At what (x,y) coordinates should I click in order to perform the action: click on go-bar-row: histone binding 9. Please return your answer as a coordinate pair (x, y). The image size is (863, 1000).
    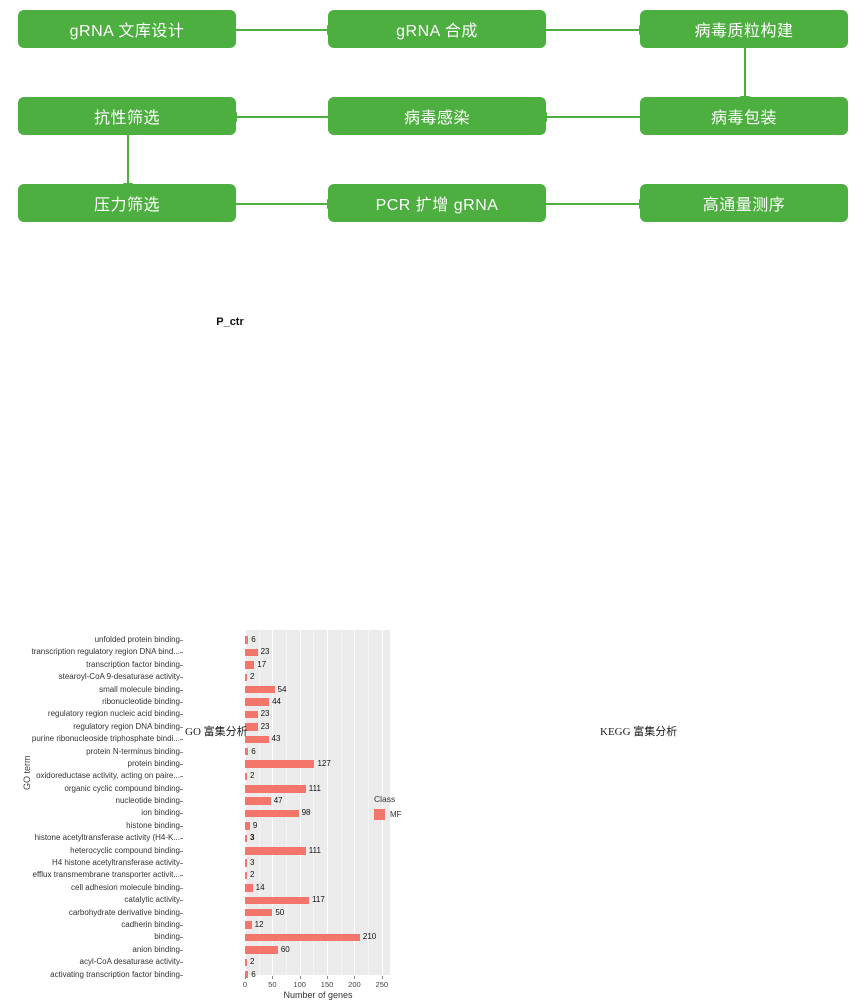
    Looking at the image, I should click on (215, 826).